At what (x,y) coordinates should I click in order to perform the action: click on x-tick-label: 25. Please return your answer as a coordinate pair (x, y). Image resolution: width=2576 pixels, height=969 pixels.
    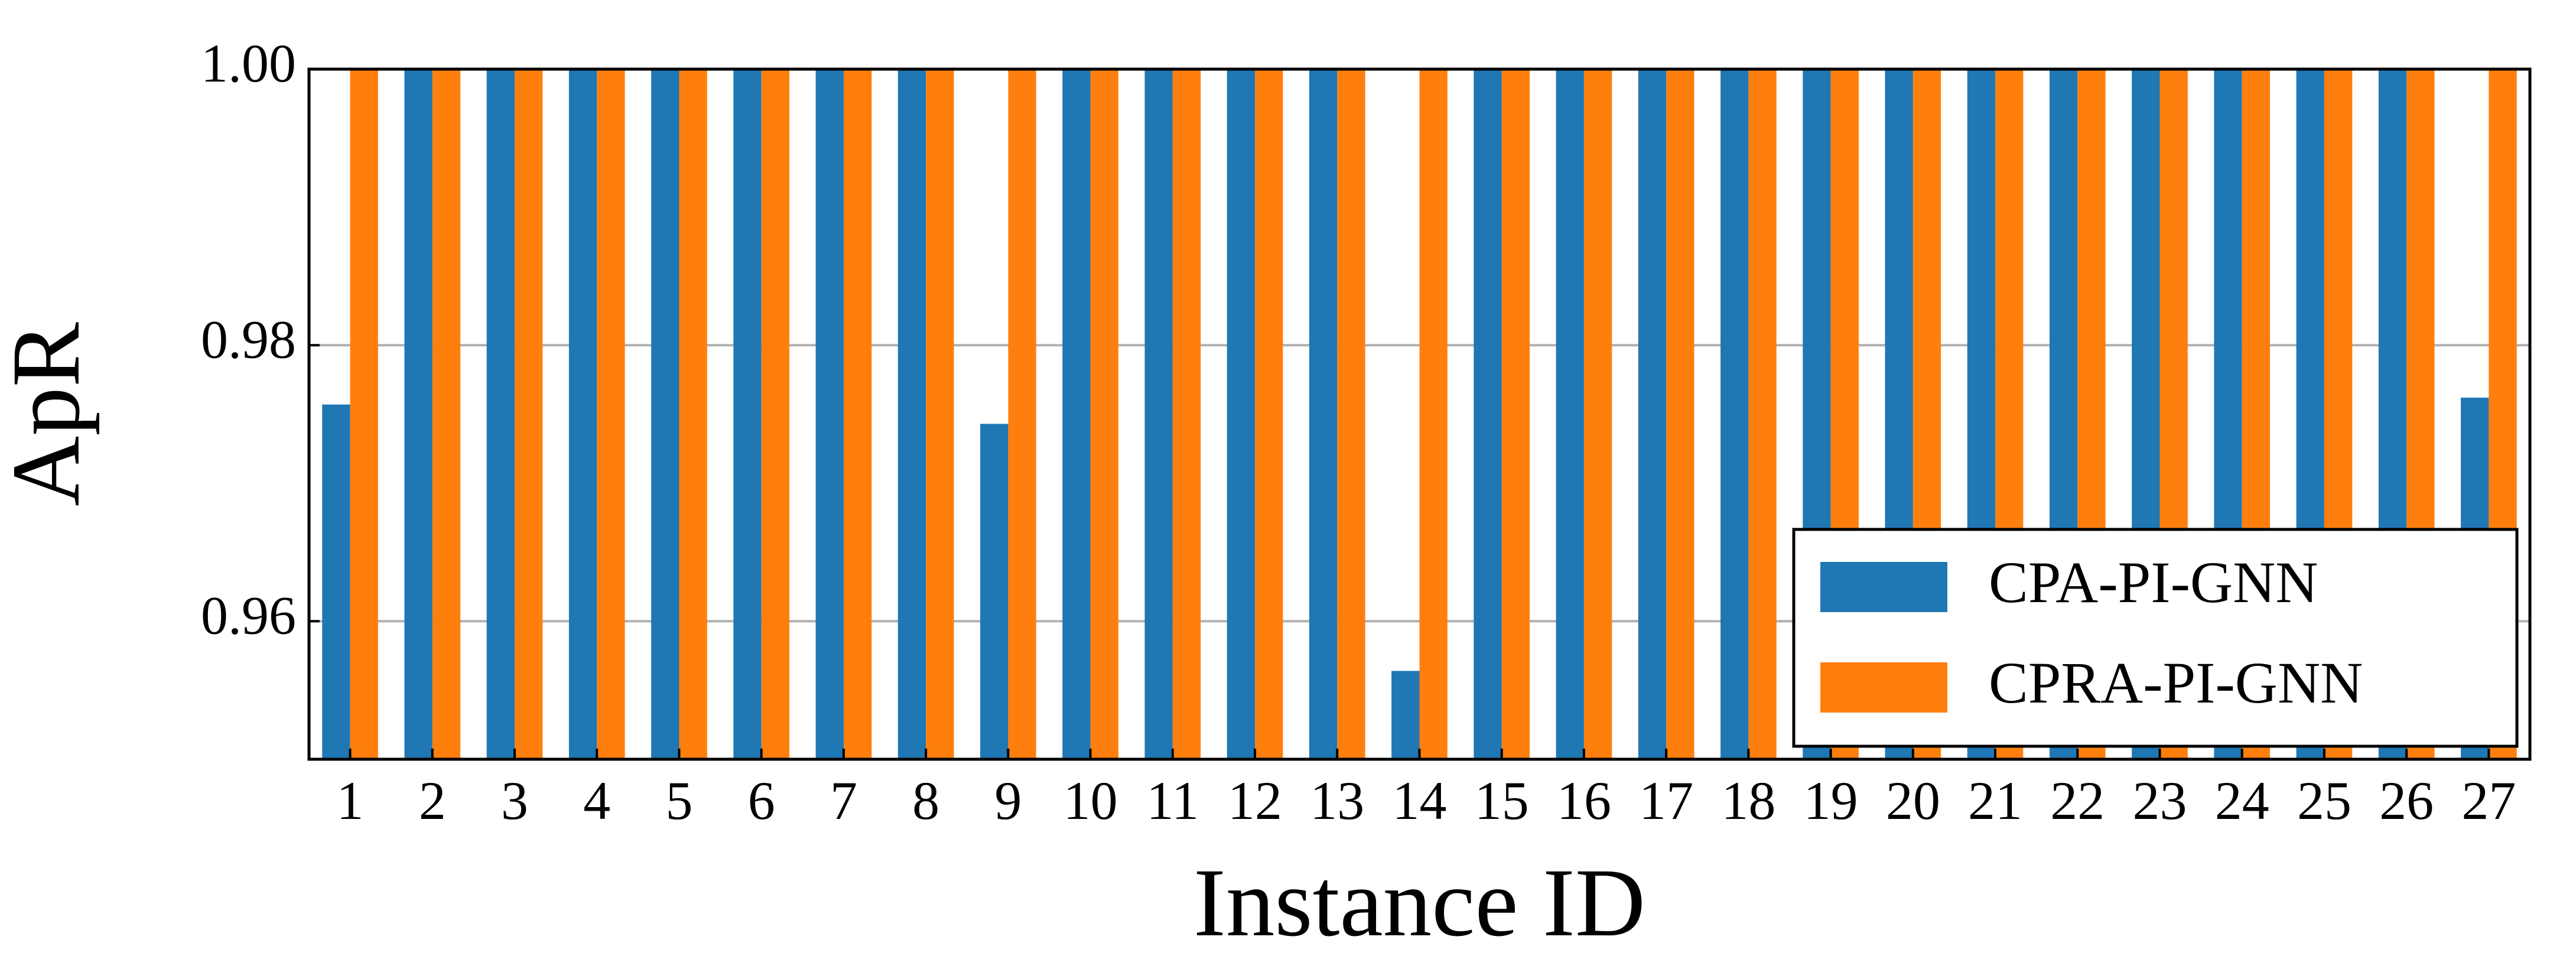
    Looking at the image, I should click on (2324, 800).